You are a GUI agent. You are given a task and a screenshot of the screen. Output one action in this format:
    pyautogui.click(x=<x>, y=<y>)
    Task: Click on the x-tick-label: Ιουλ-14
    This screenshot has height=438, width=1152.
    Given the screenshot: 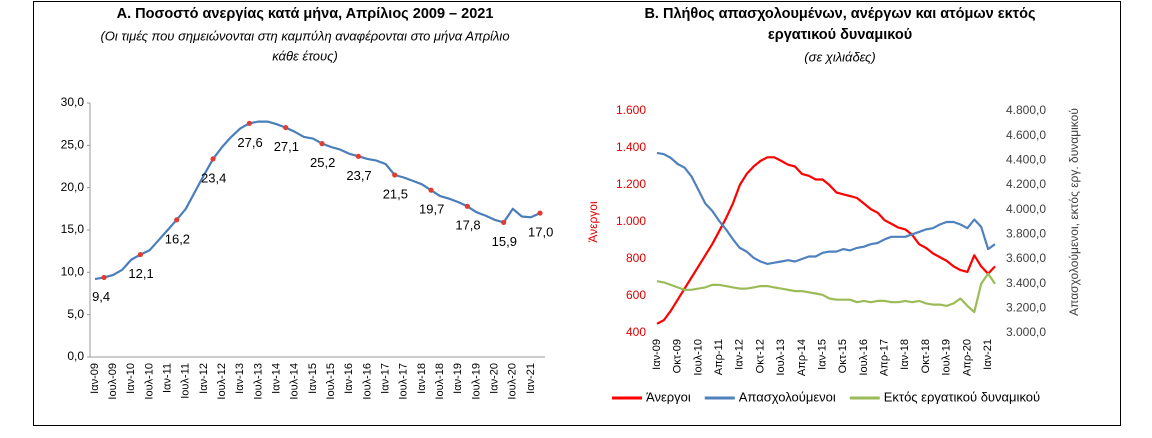 What is the action you would take?
    pyautogui.click(x=295, y=381)
    